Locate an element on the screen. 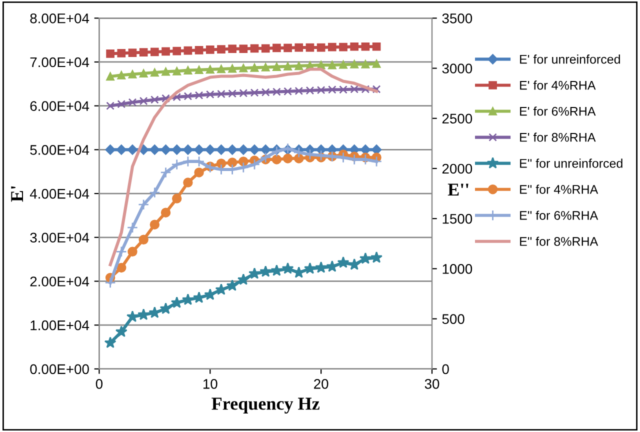 This screenshot has height=432, width=640. legend-label: E' for 4%RHA is located at coordinates (558, 85).